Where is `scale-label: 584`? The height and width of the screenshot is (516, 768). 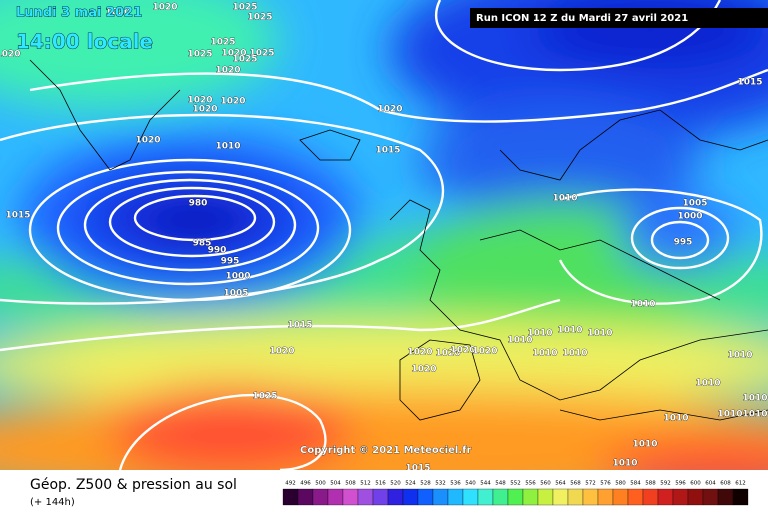 scale-label: 584 is located at coordinates (635, 484).